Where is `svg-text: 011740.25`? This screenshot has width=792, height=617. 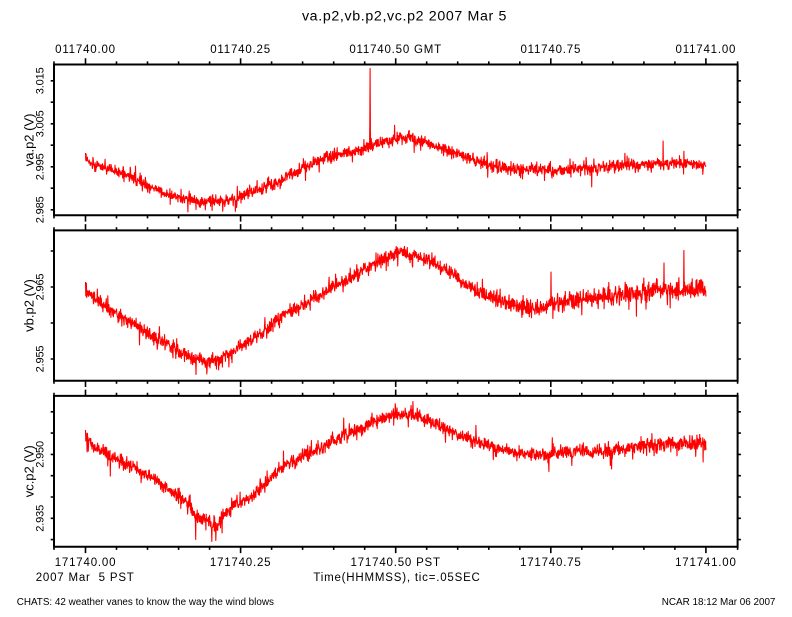
svg-text: 011740.25 is located at coordinates (240, 50).